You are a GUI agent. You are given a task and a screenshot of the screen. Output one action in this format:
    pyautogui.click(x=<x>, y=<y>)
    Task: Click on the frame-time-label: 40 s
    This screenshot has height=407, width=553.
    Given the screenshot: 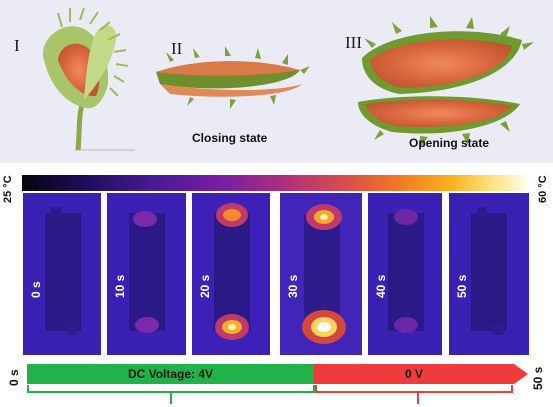 What is the action you would take?
    pyautogui.click(x=381, y=286)
    